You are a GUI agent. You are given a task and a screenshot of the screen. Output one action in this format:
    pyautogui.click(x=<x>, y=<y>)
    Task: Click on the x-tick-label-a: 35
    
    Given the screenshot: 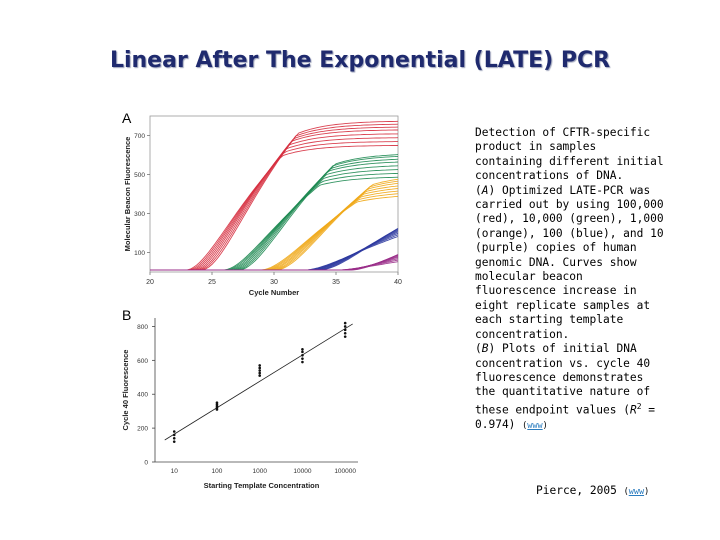 What is the action you would take?
    pyautogui.click(x=336, y=282)
    